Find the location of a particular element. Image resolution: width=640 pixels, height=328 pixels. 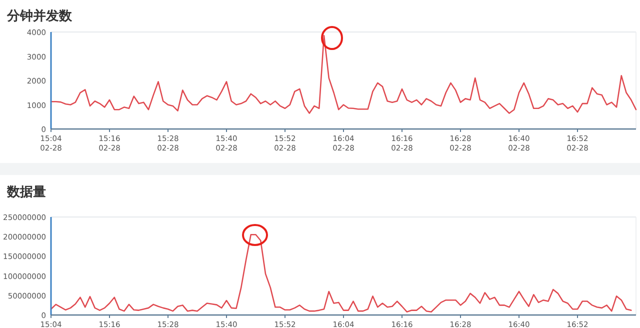

chart-title: 数据量 is located at coordinates (26, 192).